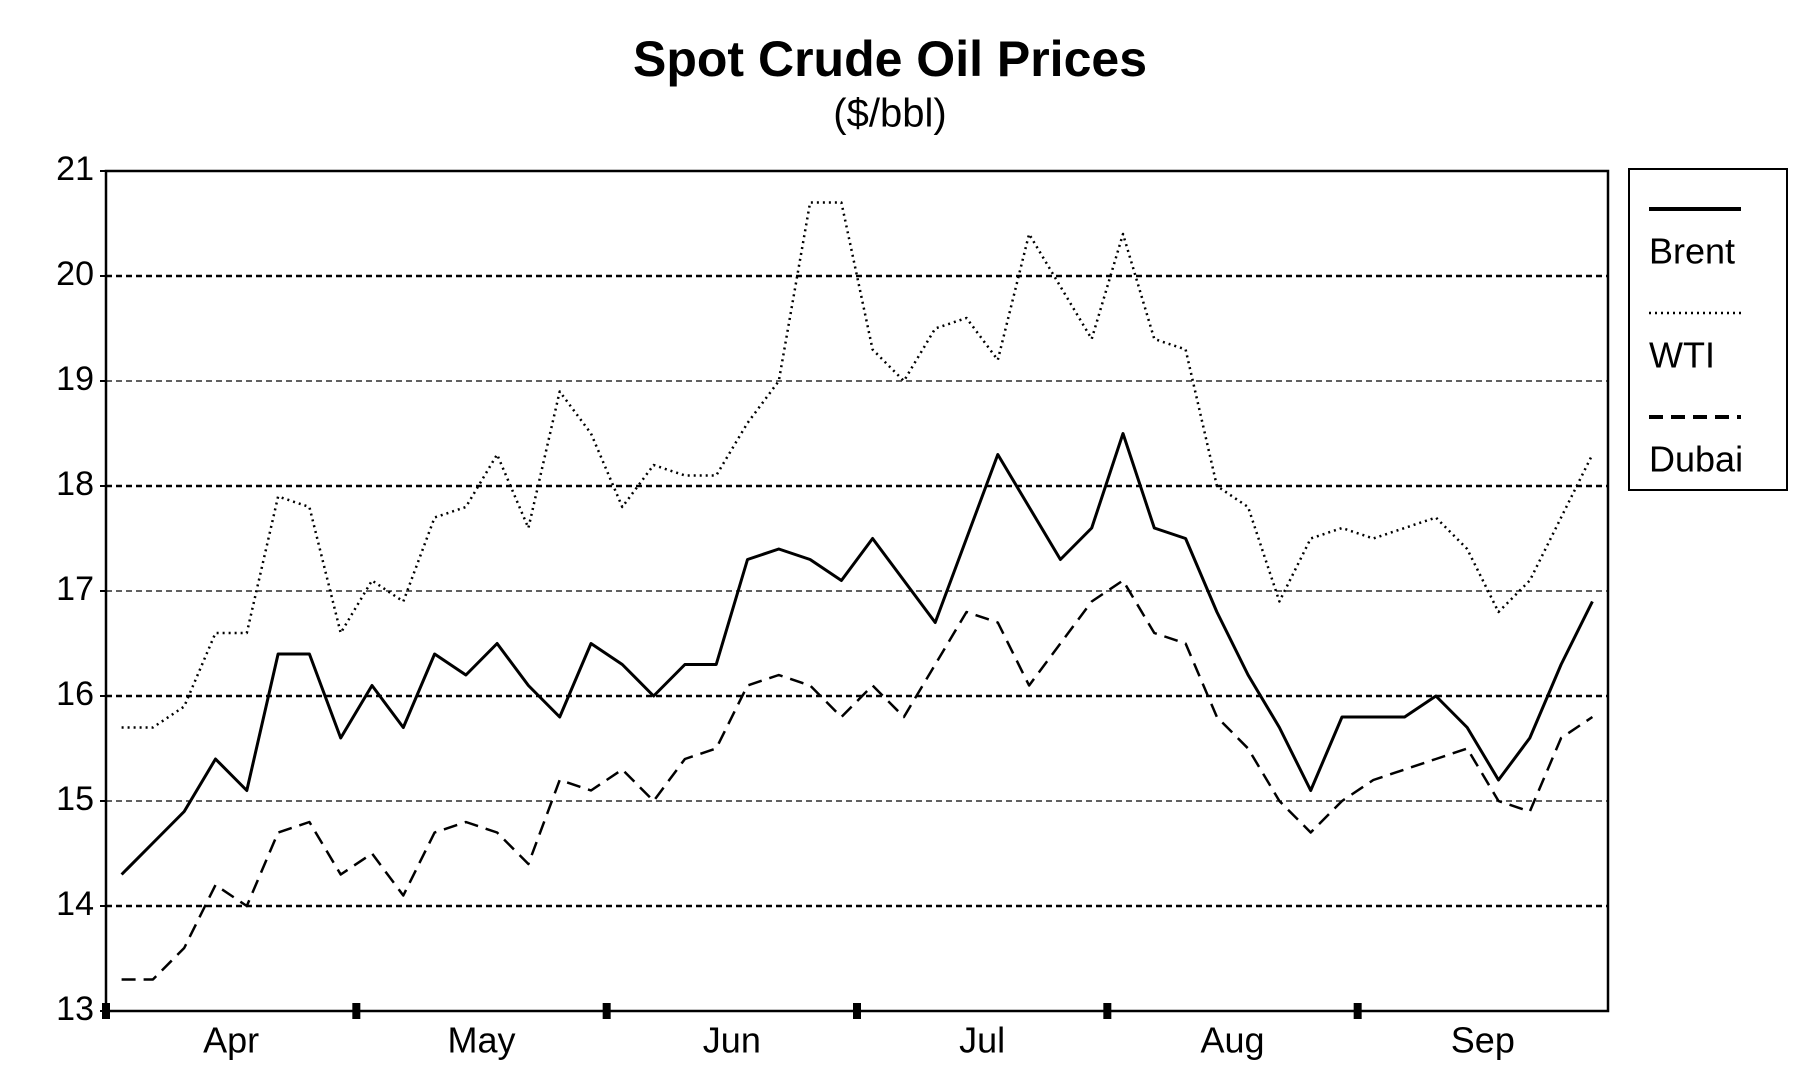  Describe the element at coordinates (1708, 329) in the screenshot. I see `legend-box` at that location.